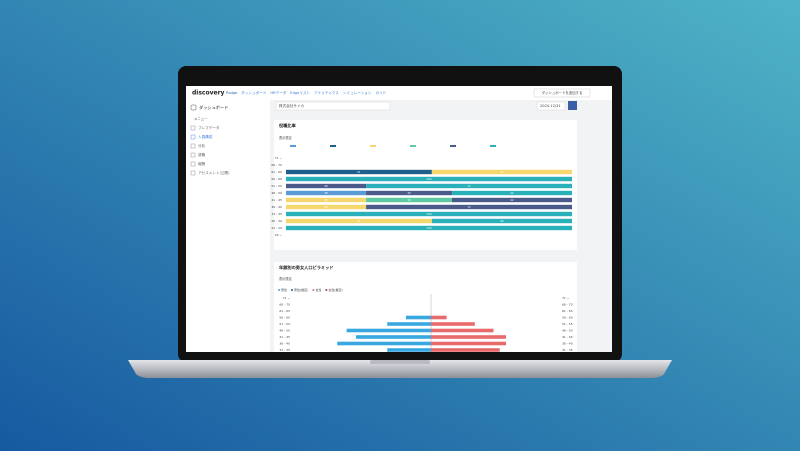 This screenshot has height=455, width=800. Describe the element at coordinates (357, 93) in the screenshot. I see `nav-link: シミュレーション` at that location.